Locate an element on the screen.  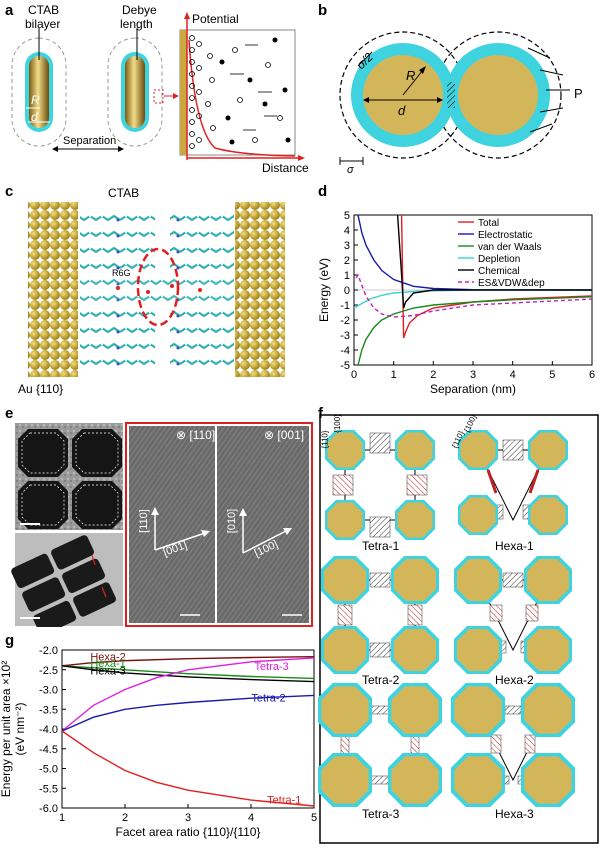
sigma-label: σ is located at coordinates (350, 170).